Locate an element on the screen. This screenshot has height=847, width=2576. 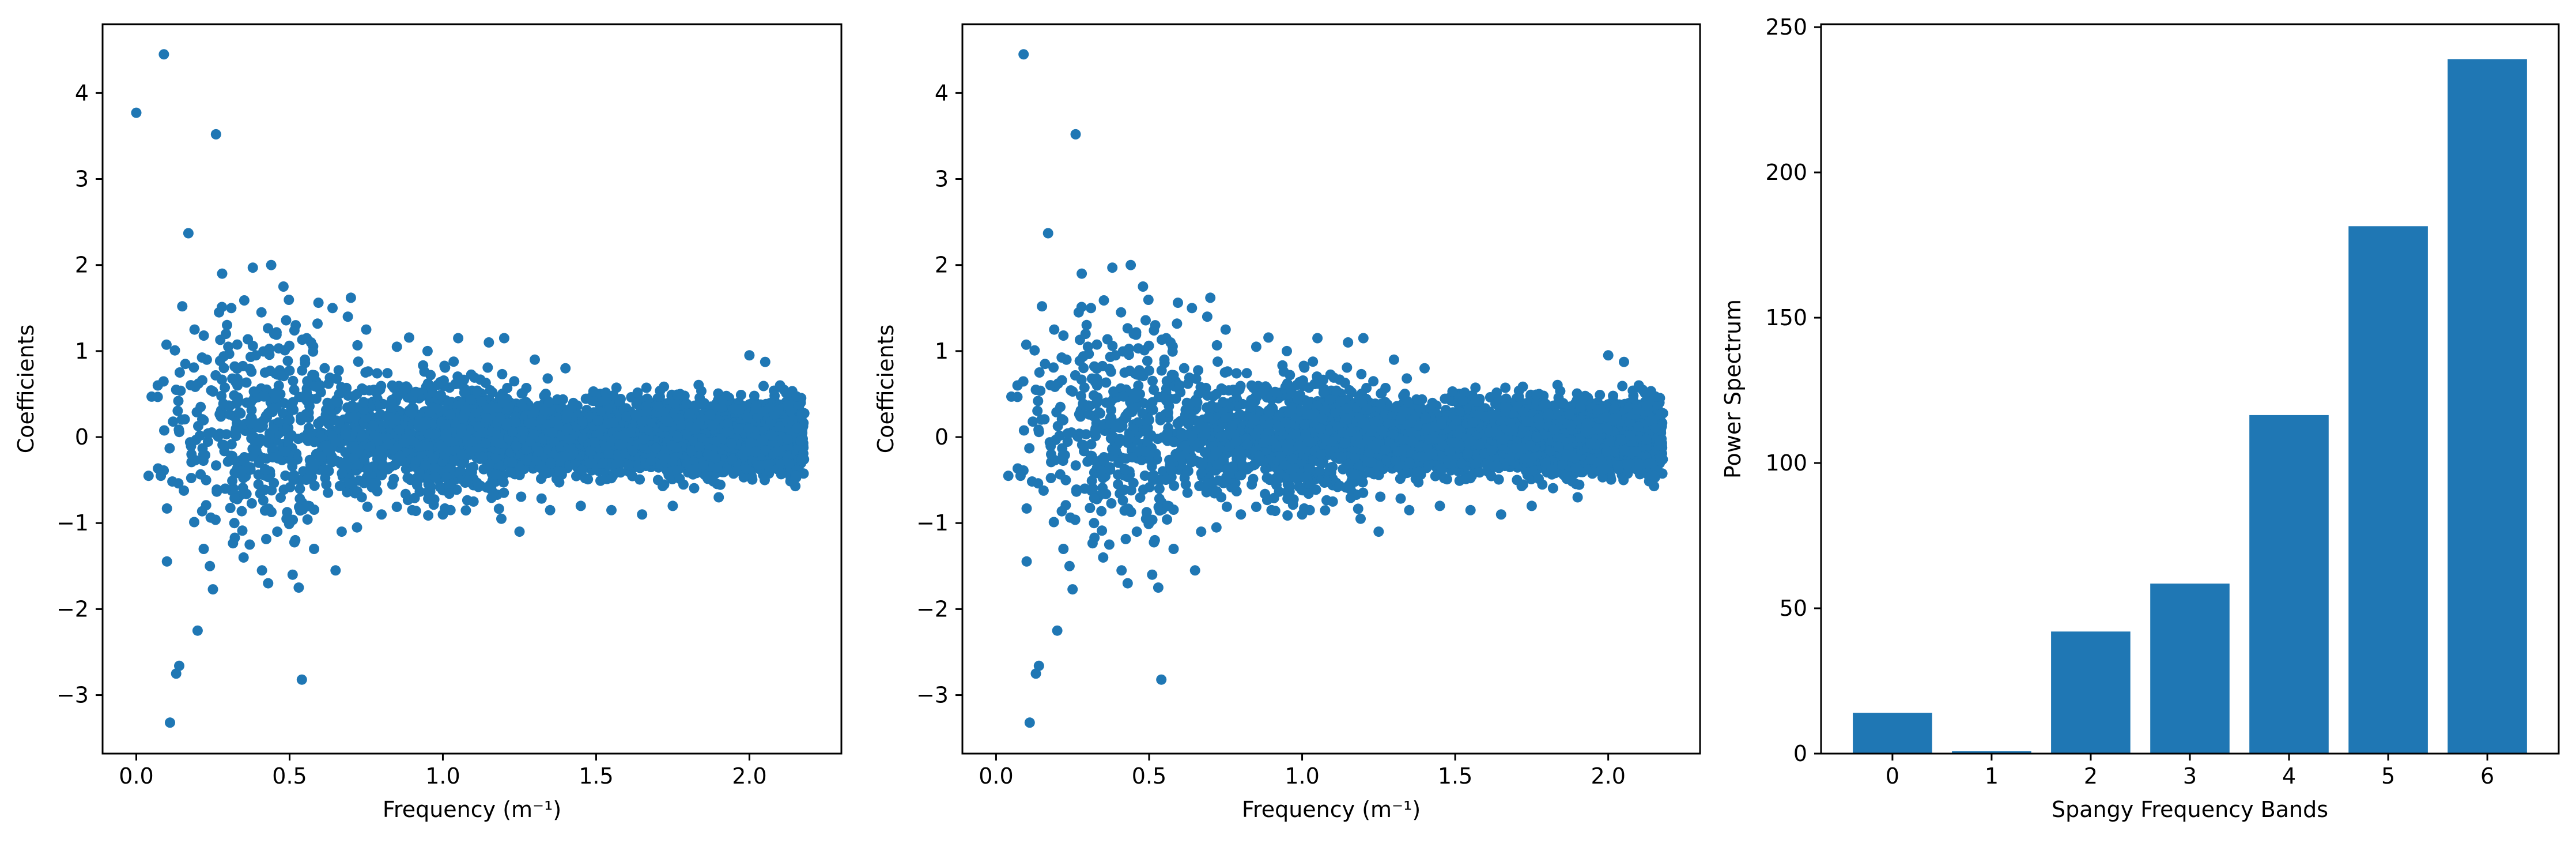
y-tick-label: −3 is located at coordinates (72, 695).